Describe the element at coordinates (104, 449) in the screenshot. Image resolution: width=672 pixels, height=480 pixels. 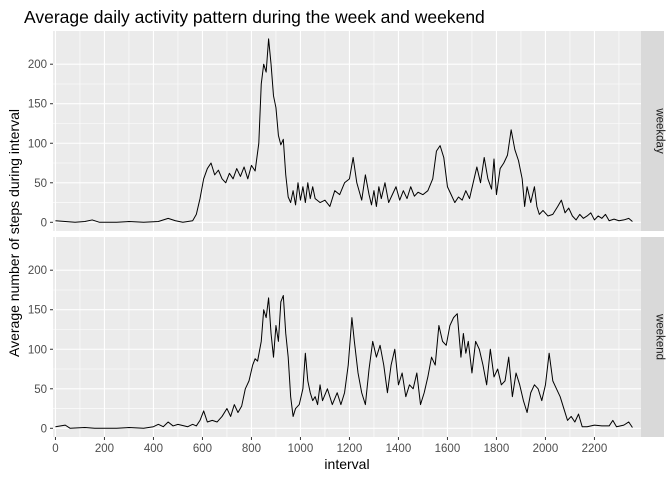
I see `x-tick-label: 200` at that location.